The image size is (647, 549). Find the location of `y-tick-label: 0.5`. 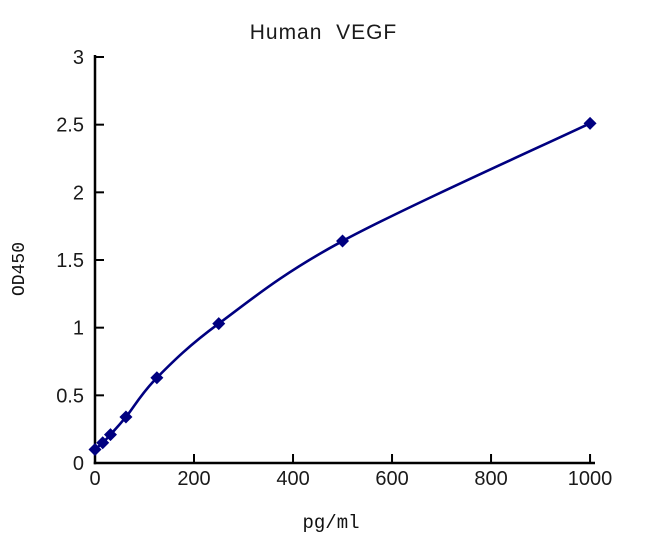

y-tick-label: 0.5 is located at coordinates (70, 396).